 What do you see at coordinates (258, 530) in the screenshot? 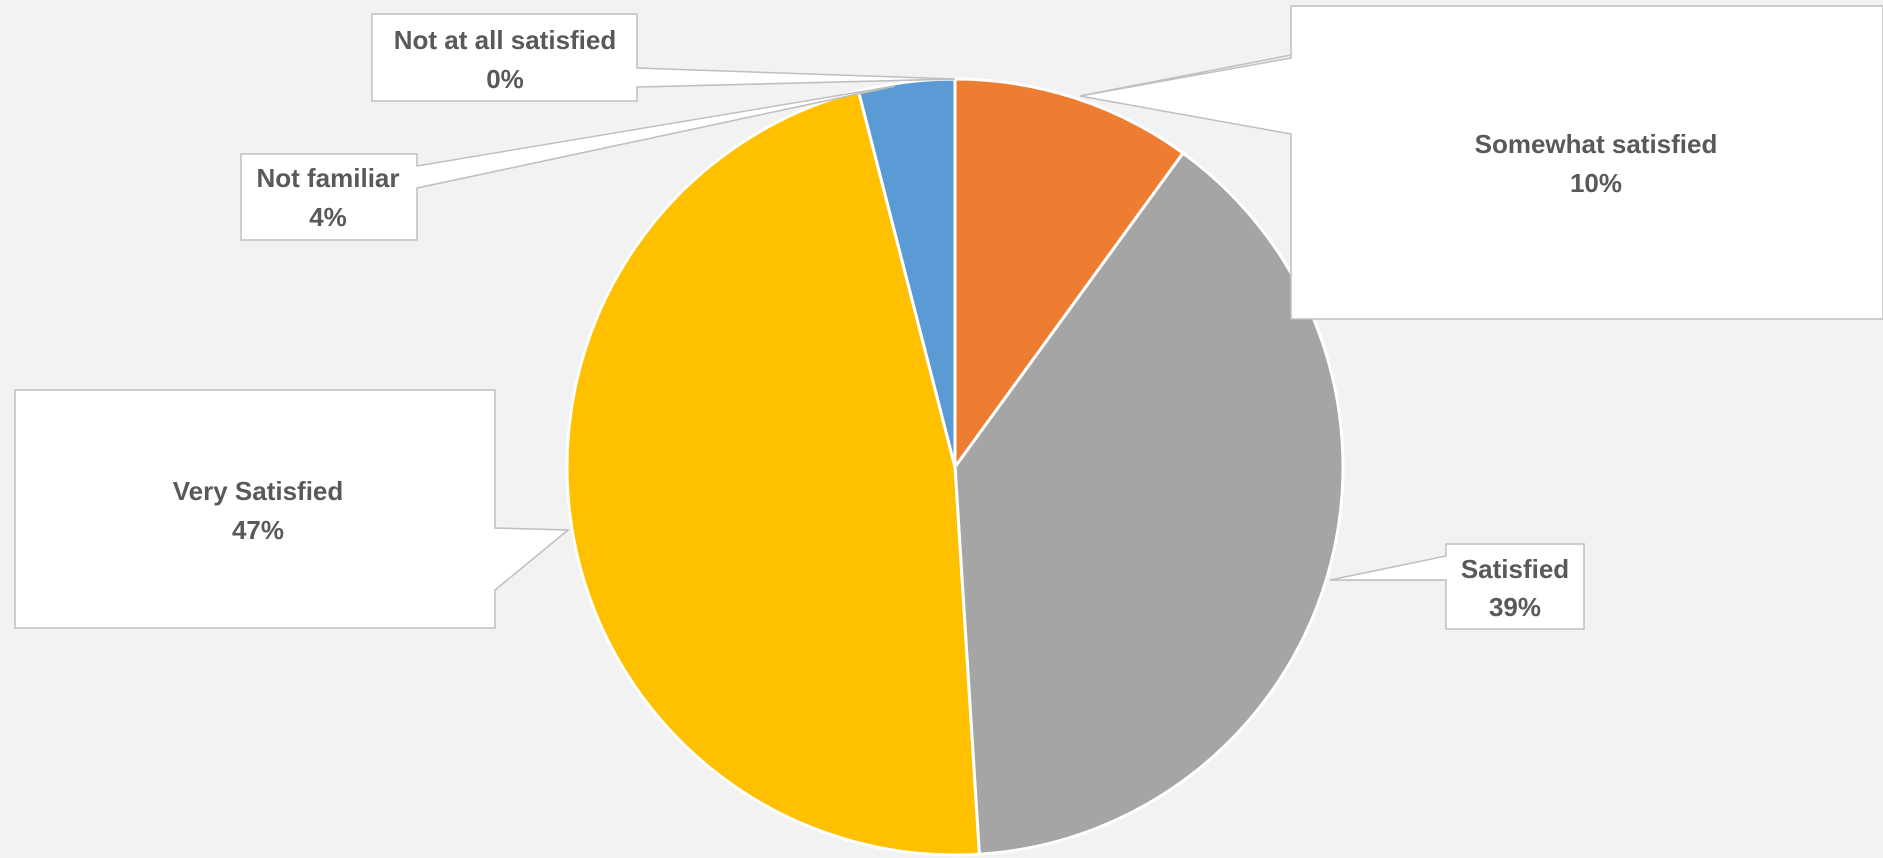
I see `slice-label-value: 47%` at bounding box center [258, 530].